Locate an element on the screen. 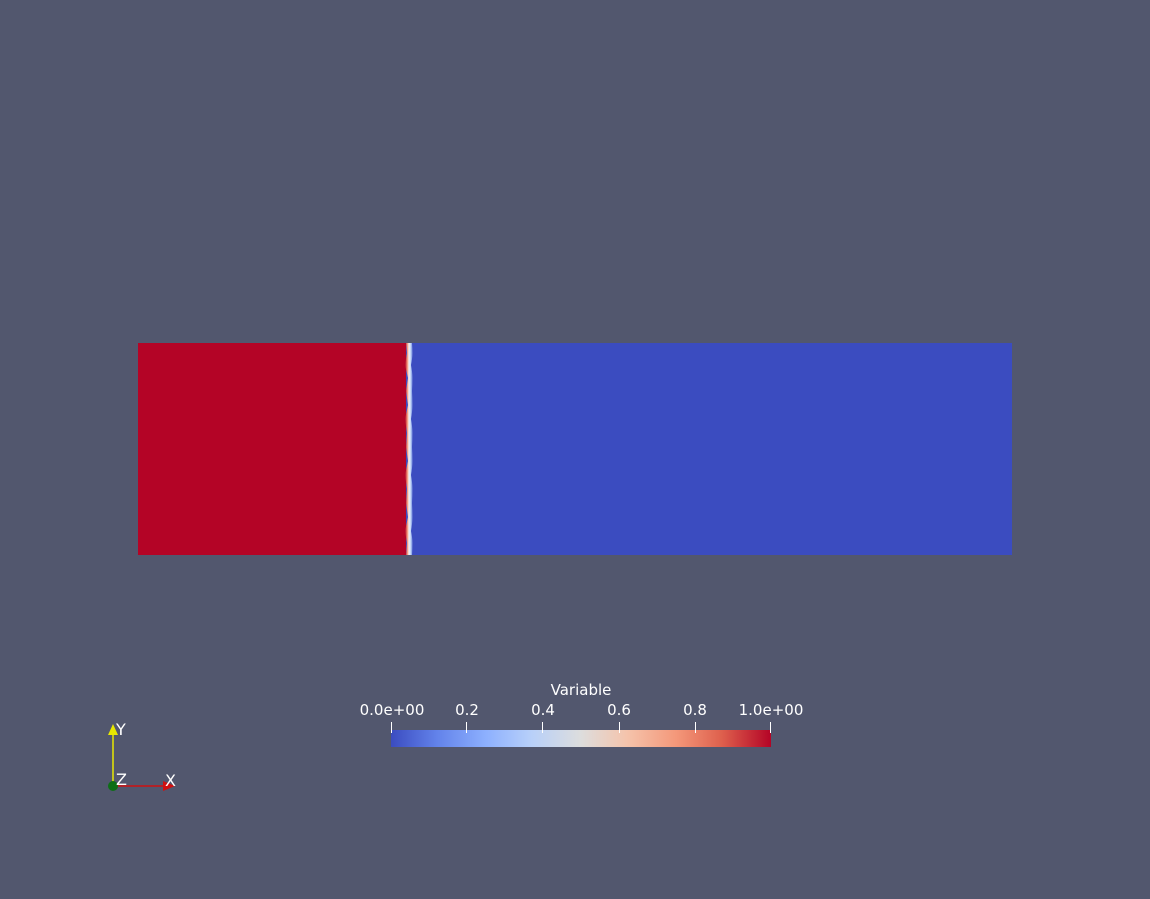  colorbar-tick-label: 0.6 is located at coordinates (619, 710).